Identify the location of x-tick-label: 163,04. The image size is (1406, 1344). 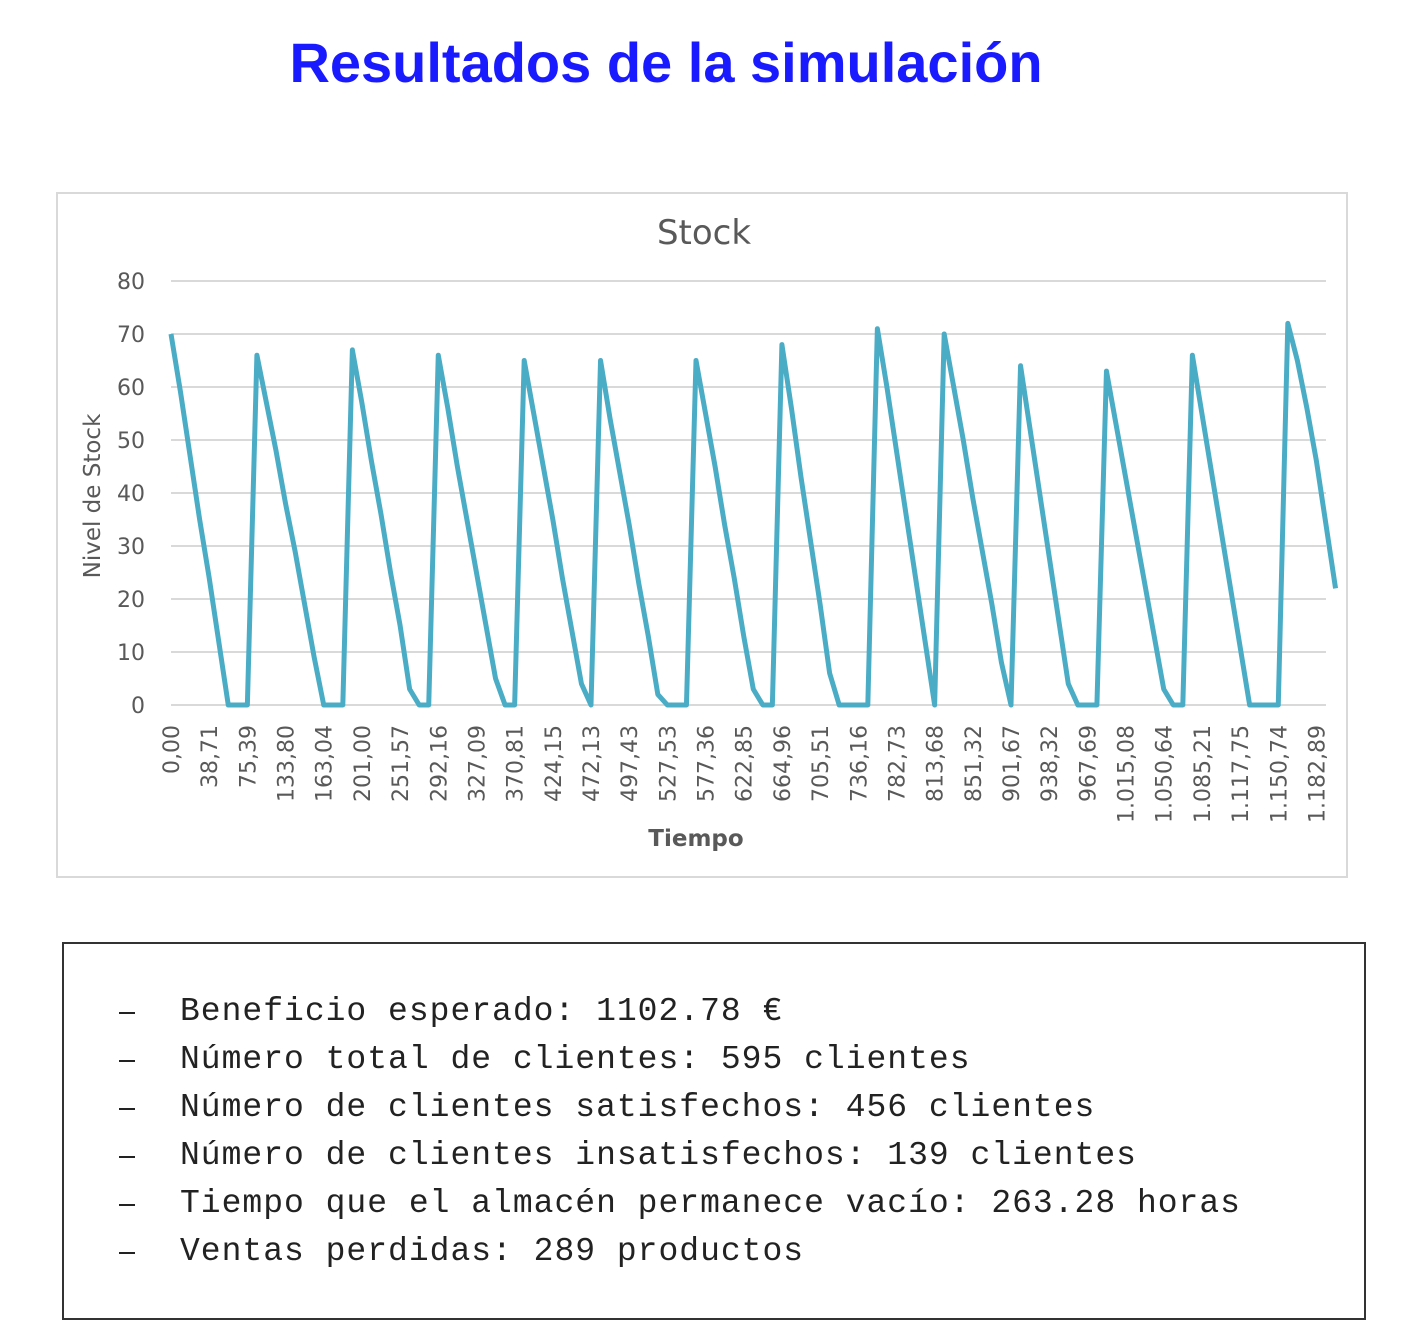
(325, 763).